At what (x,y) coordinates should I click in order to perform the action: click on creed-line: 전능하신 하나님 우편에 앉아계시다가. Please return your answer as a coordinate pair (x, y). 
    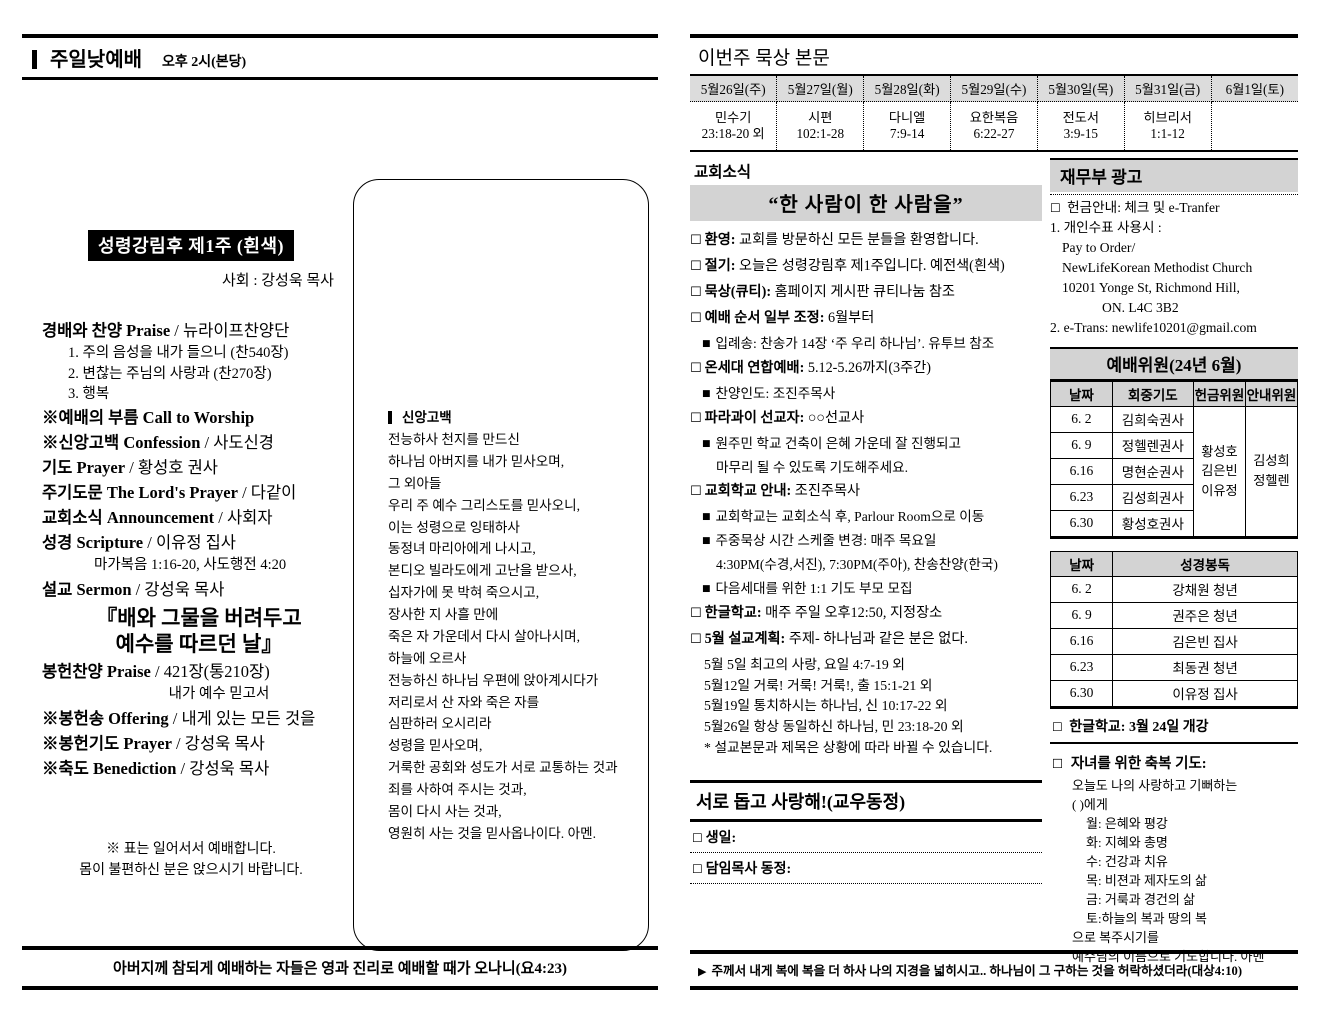
    Looking at the image, I should click on (493, 680).